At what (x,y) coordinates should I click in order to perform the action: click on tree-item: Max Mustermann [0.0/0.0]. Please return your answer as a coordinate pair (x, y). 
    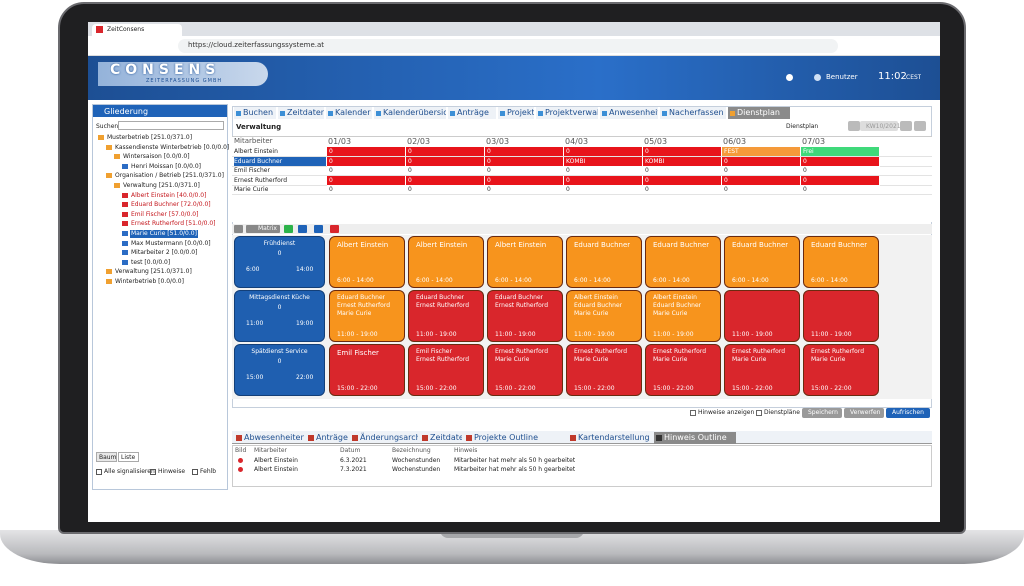
    Looking at the image, I should click on (171, 243).